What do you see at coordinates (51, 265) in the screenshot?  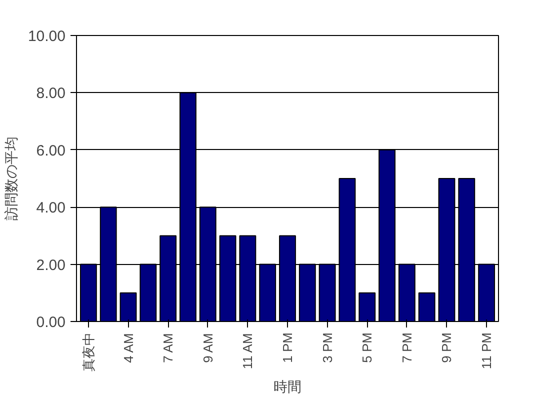 I see `y-tick-label: 2.00` at bounding box center [51, 265].